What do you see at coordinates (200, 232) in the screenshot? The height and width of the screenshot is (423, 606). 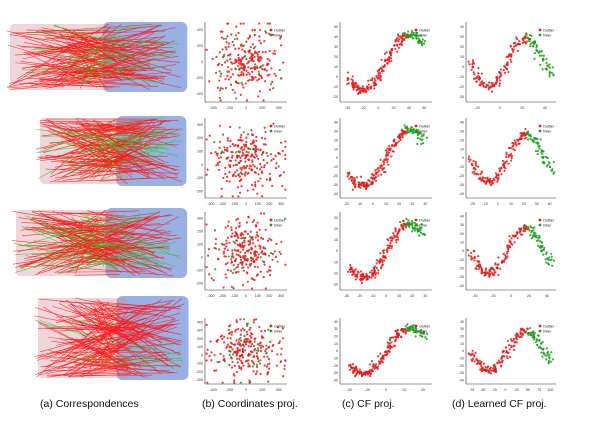 I see `y-tick-label: 200` at bounding box center [200, 232].